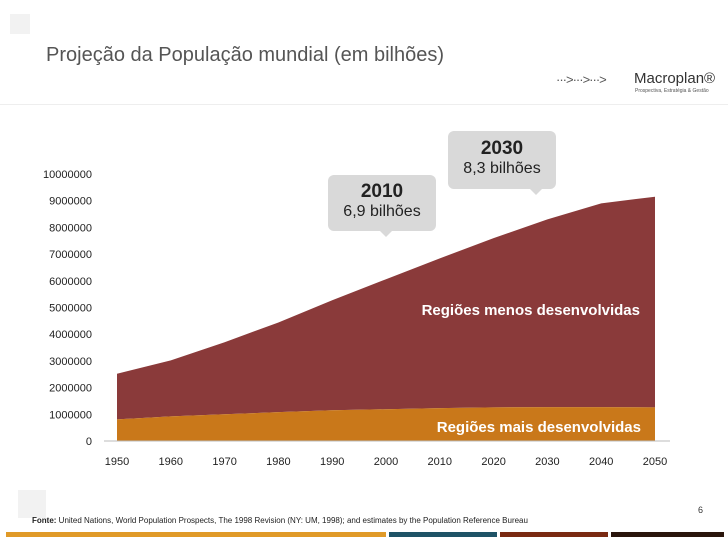 This screenshot has height=546, width=728. What do you see at coordinates (581, 79) in the screenshot?
I see `logo-arrows-icon: ···>···>···>` at bounding box center [581, 79].